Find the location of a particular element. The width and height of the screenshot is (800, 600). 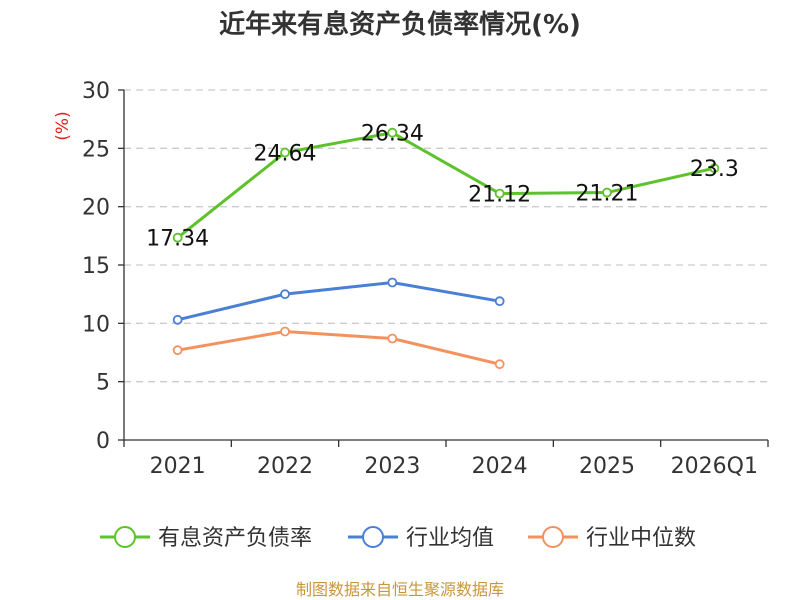

legend-label: 行业均值 is located at coordinates (450, 538).